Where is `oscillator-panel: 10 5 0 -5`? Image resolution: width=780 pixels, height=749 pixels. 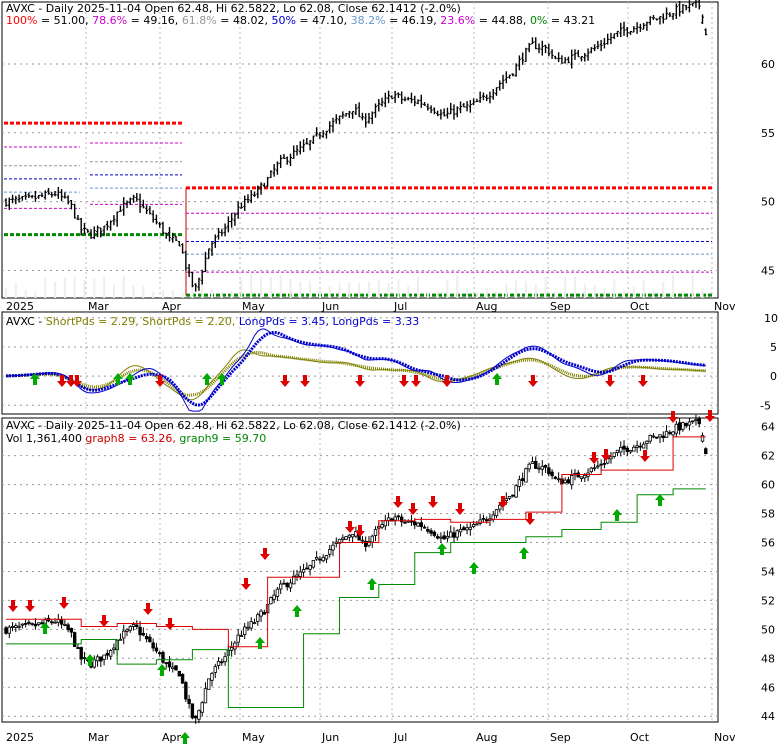 oscillator-panel: 10 5 0 -5 is located at coordinates (389, 363).